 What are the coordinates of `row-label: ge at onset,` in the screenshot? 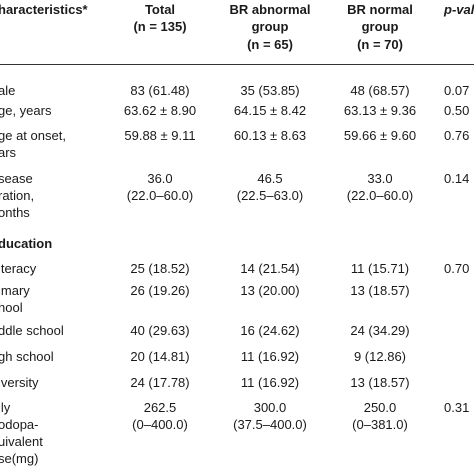 It's located at (33, 135).